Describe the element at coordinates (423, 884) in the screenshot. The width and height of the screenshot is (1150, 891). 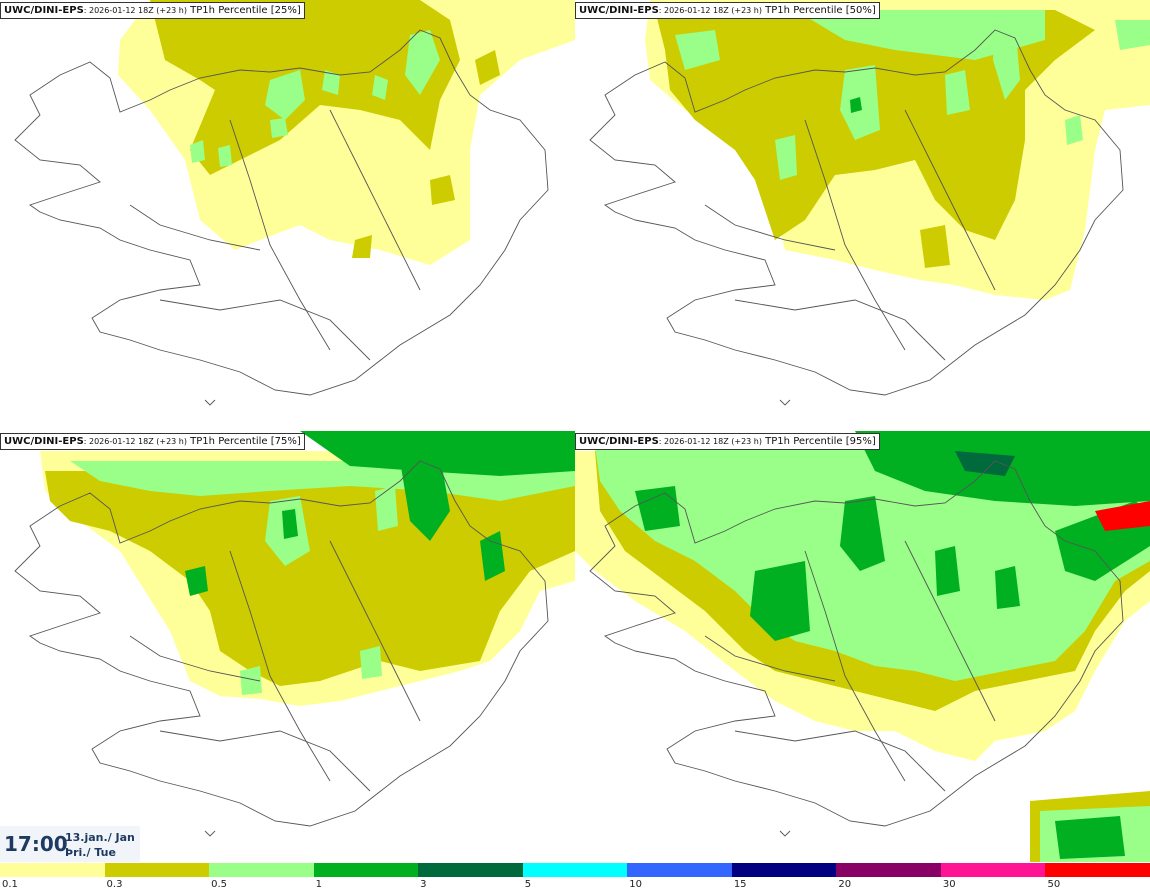
I see `legend-tick-label: 3` at that location.